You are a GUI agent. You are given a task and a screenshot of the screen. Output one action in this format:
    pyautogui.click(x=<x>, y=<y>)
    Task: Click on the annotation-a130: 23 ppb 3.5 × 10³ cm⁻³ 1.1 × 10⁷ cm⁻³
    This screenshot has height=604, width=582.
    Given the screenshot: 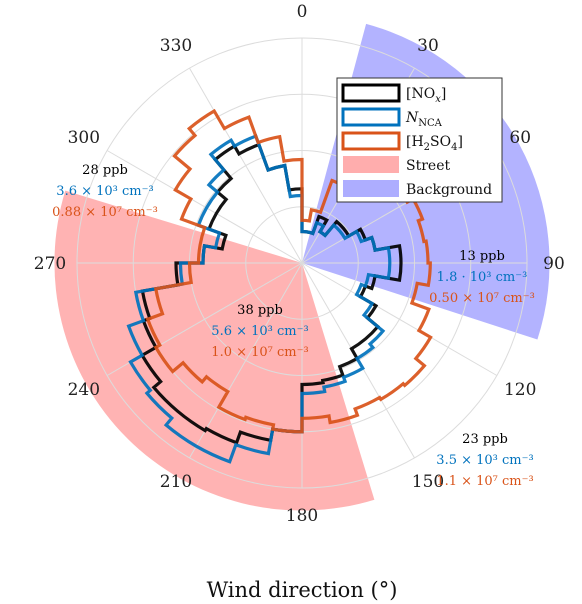 What is the action you would take?
    pyautogui.click(x=484, y=460)
    